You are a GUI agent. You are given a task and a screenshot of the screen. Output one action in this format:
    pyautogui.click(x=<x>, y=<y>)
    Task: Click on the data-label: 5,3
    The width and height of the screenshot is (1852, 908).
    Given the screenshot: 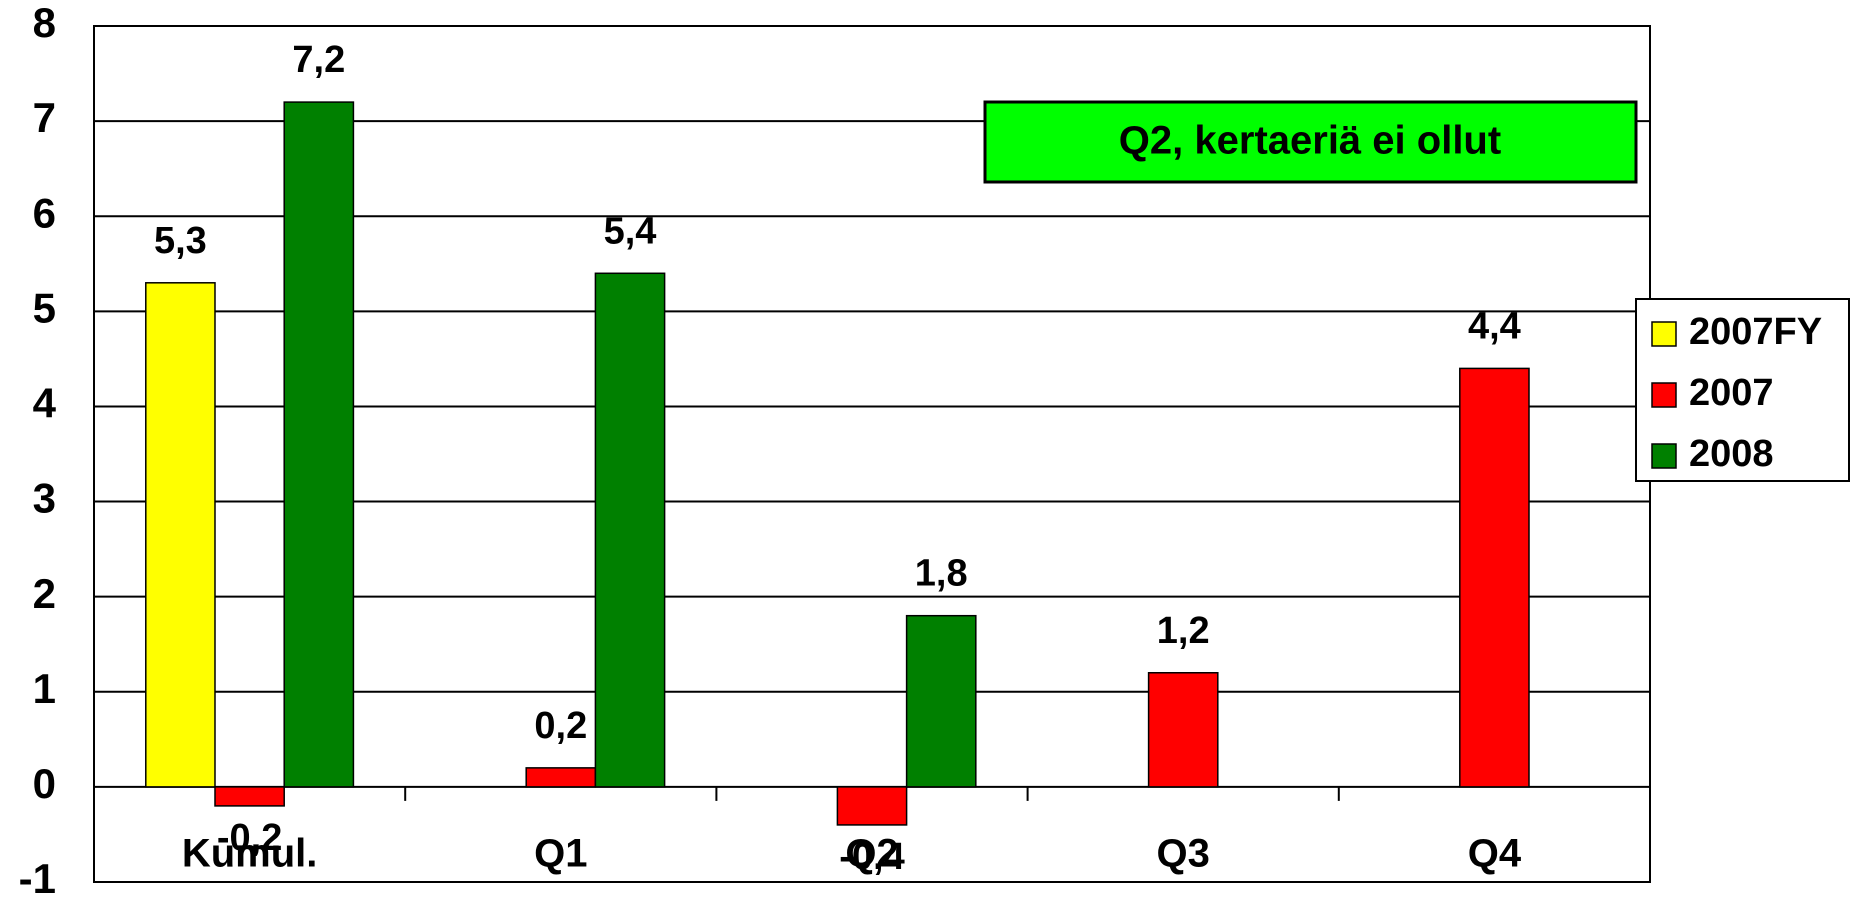 What is the action you would take?
    pyautogui.click(x=180, y=241)
    